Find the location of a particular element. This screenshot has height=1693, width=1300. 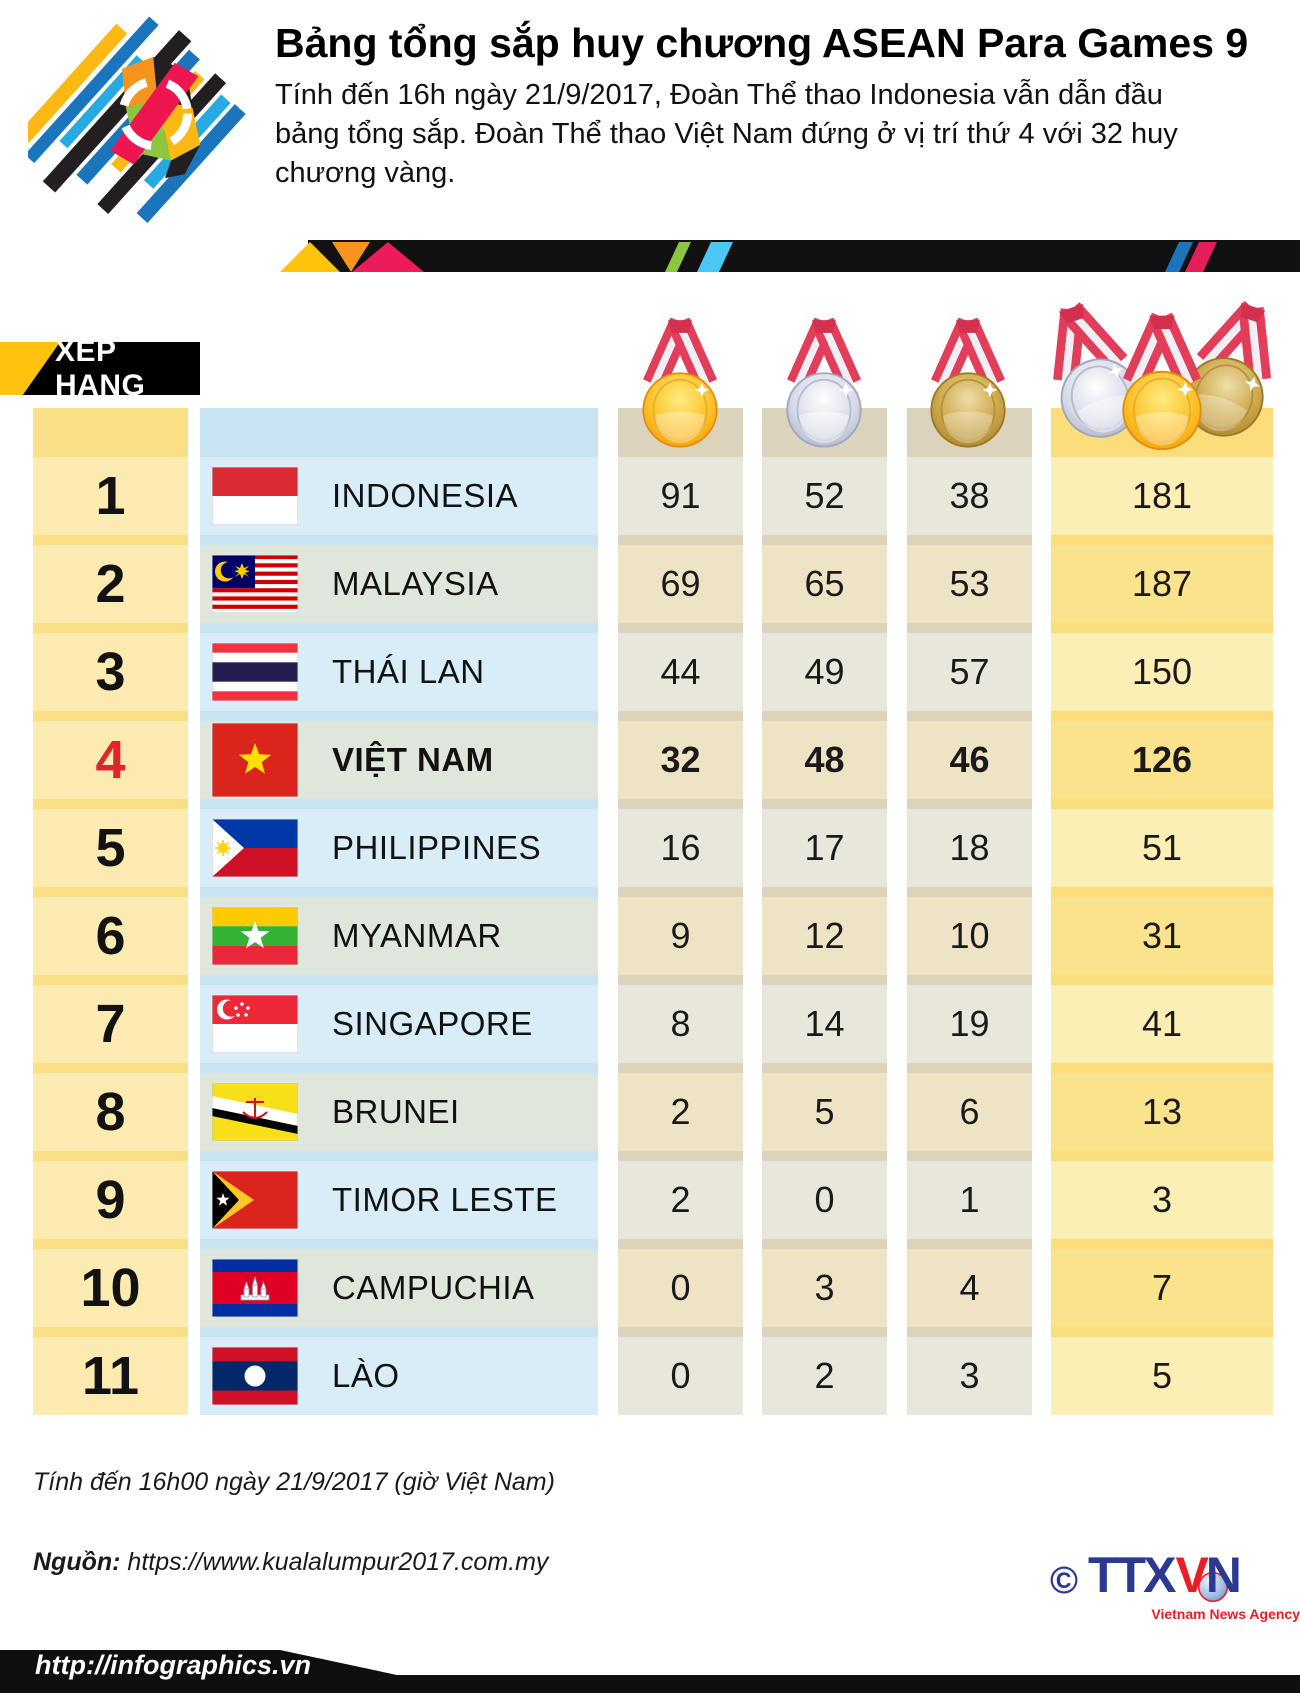

total-value: 7 is located at coordinates (1162, 1288).